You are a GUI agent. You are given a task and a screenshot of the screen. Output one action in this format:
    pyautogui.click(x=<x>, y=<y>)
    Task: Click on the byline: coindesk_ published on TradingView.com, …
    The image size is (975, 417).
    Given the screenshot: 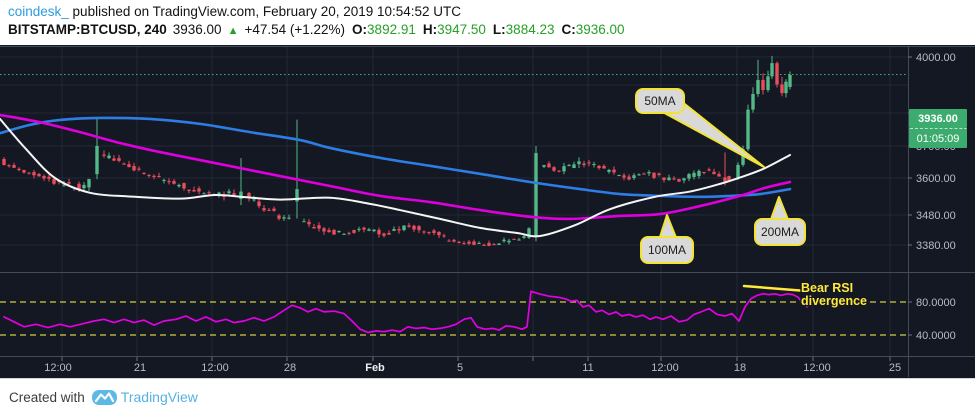 What is the action you would take?
    pyautogui.click(x=234, y=11)
    